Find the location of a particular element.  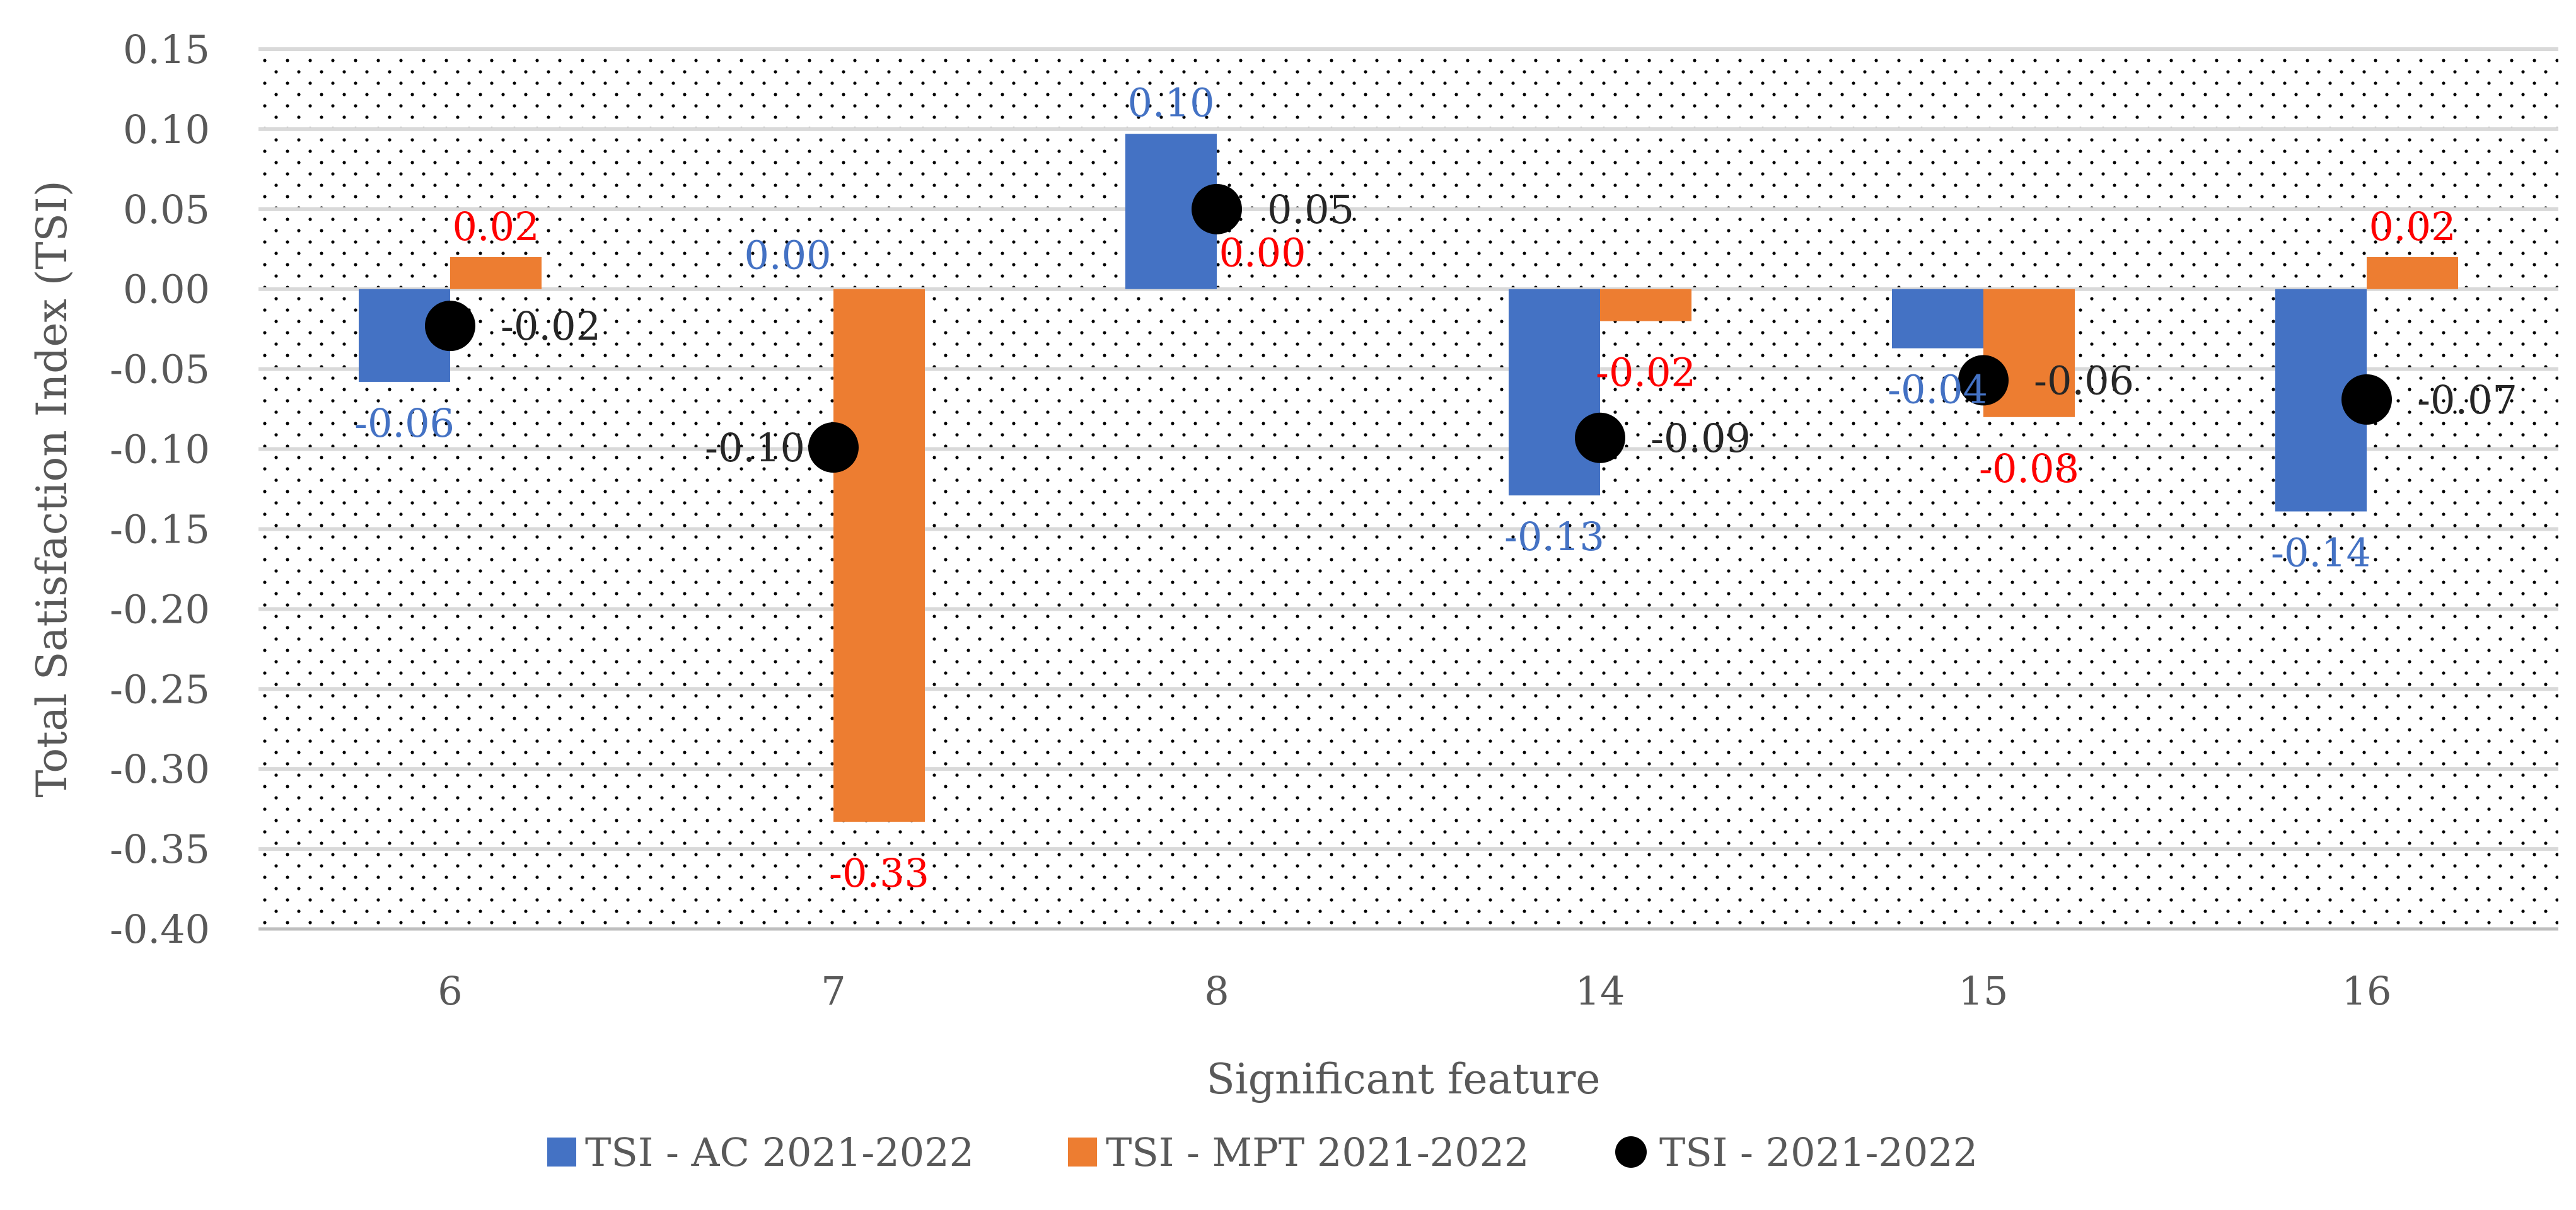

data-label-ac-7: 0.00 is located at coordinates (788, 256).